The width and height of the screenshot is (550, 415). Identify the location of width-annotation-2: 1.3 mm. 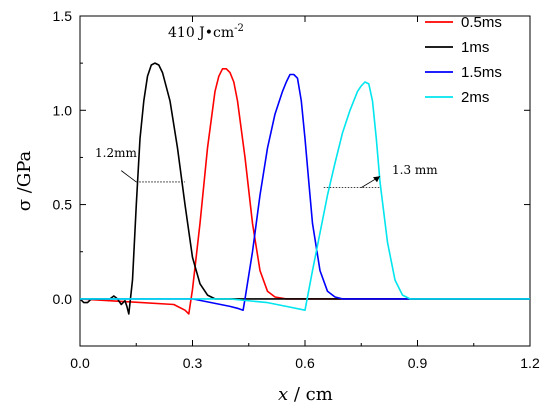
(415, 170).